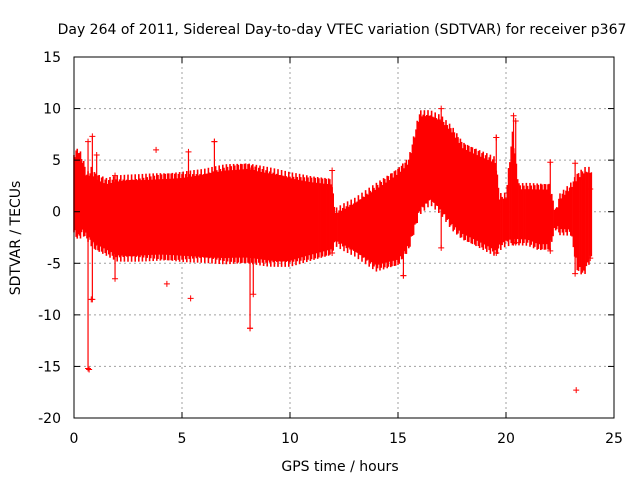 The width and height of the screenshot is (640, 480). I want to click on x-tick-label: 10, so click(290, 439).